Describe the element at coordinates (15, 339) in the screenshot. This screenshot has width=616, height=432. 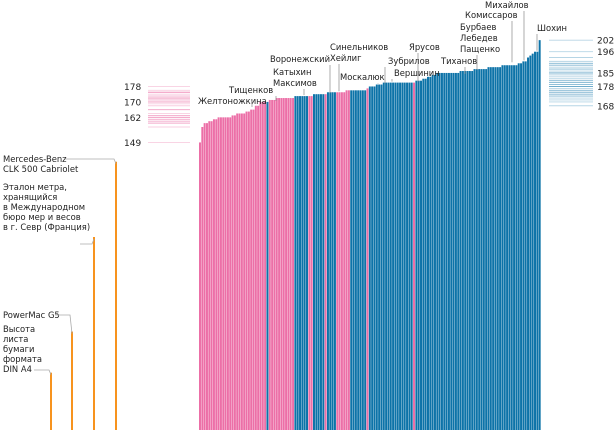
I see `reference-label: листа` at that location.